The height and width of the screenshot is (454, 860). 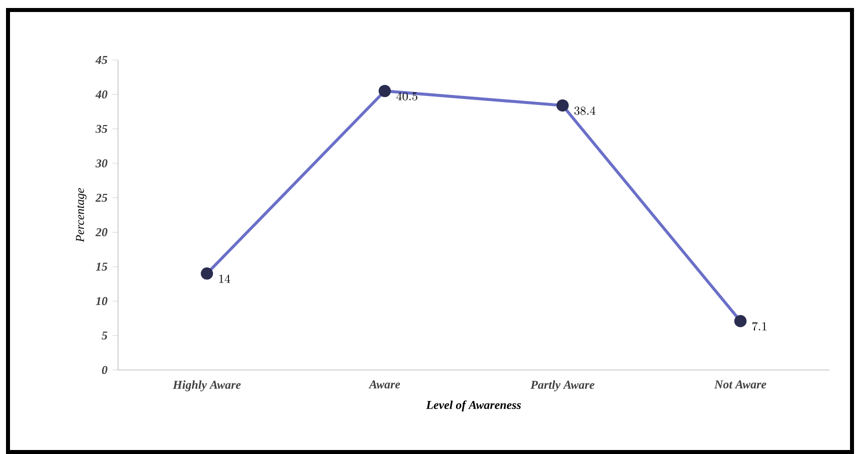 I want to click on x-axis-title: Level of Awareness, so click(x=473, y=406).